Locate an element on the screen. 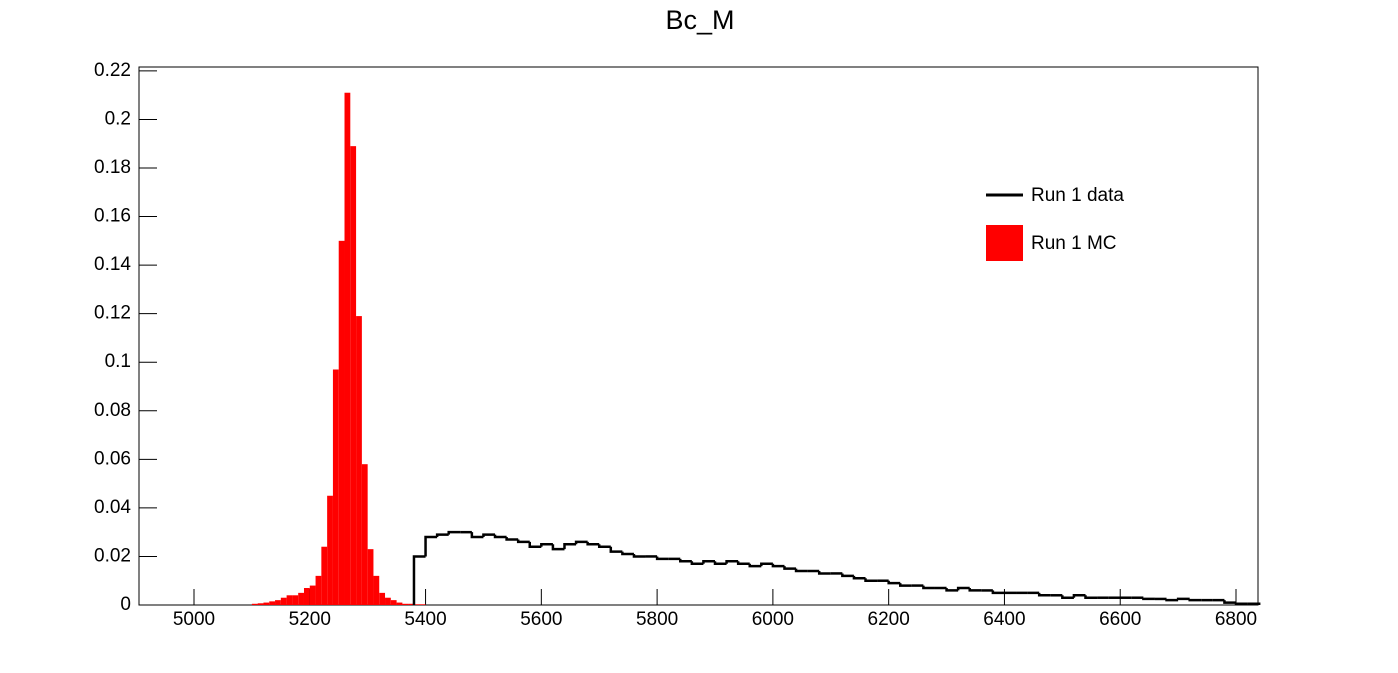 Image resolution: width=1398 pixels, height=673 pixels. legend-swatch is located at coordinates (1004, 243).